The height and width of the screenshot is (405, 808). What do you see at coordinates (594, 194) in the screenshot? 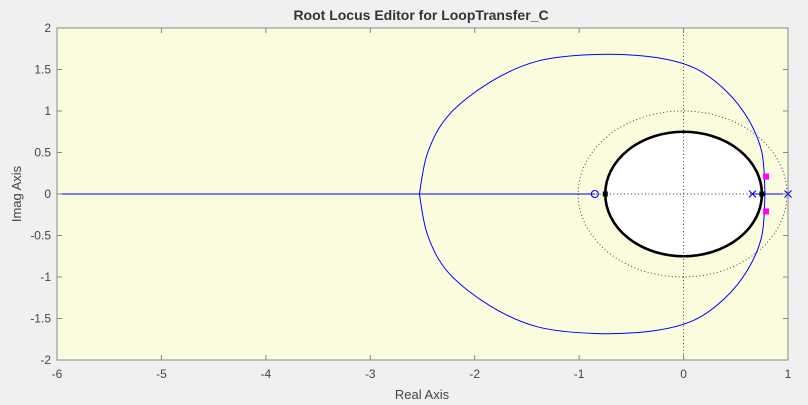
I see `zero-marker` at bounding box center [594, 194].